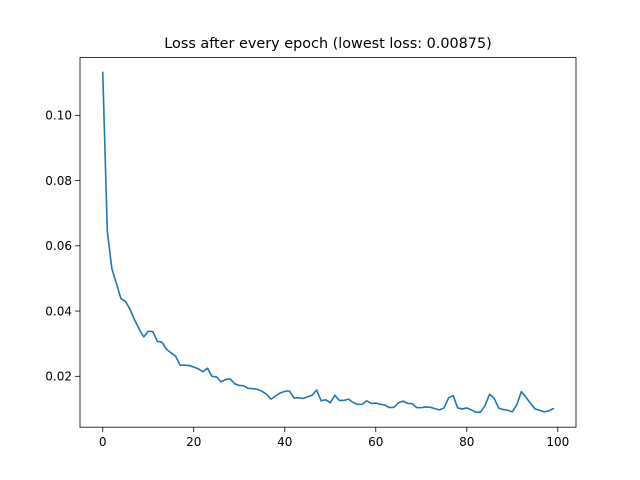  What do you see at coordinates (103, 442) in the screenshot?
I see `x-tick-label: 0` at bounding box center [103, 442].